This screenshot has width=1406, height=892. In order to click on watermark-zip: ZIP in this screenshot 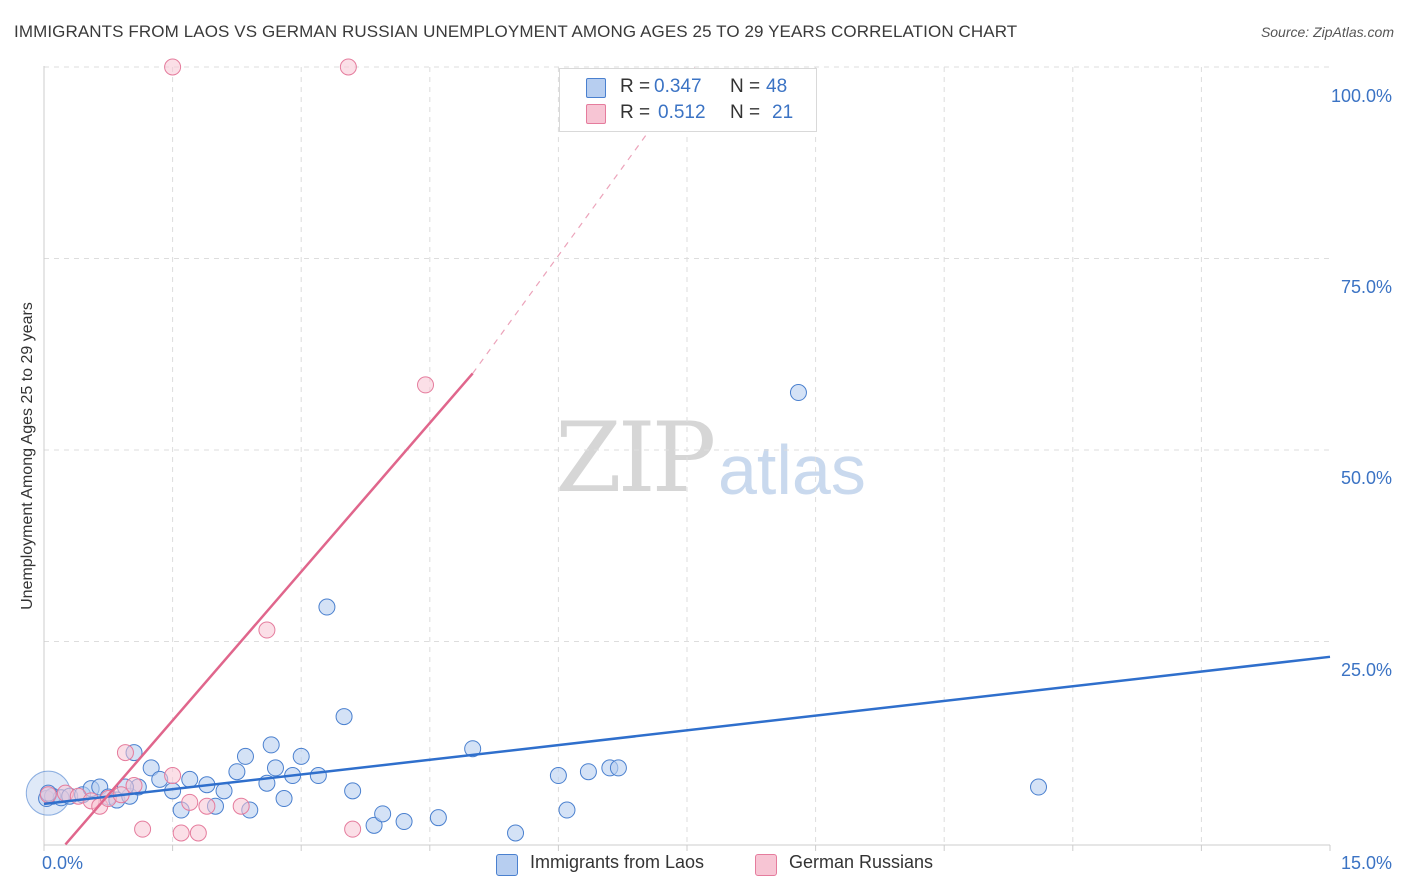, I will do `click(635, 458)`.